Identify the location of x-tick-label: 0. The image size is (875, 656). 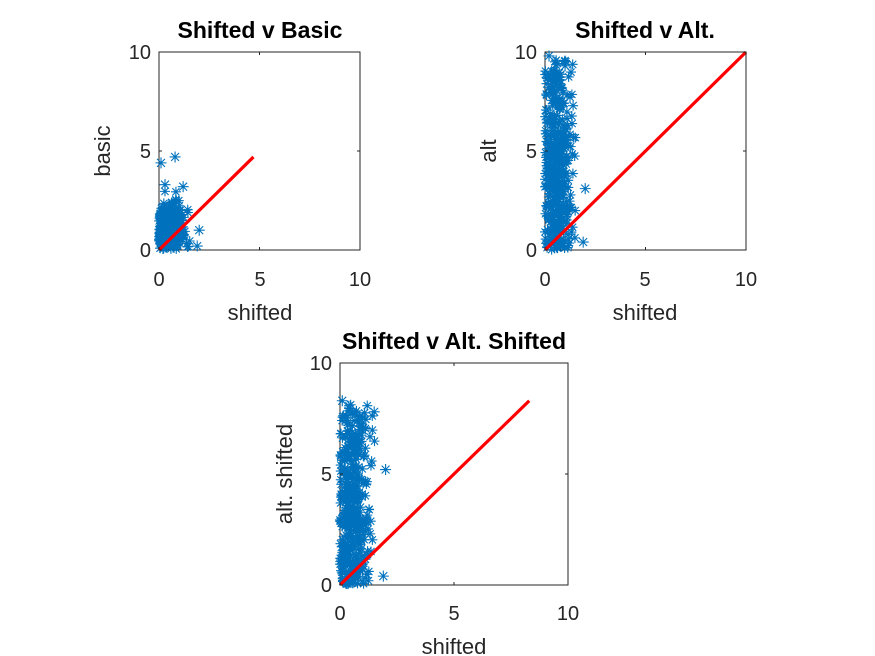
(544, 280).